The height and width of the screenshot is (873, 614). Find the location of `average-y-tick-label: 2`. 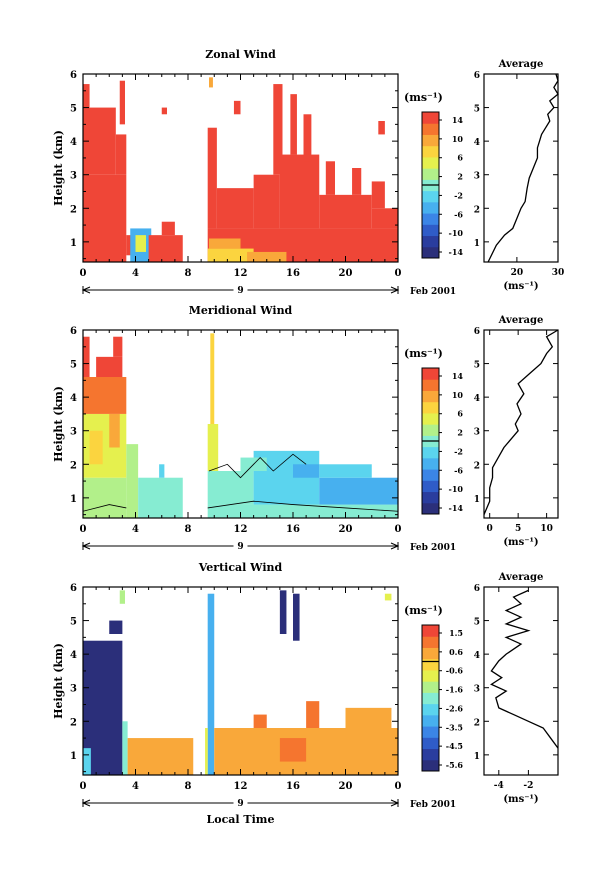

average-y-tick-label: 2 is located at coordinates (477, 466).